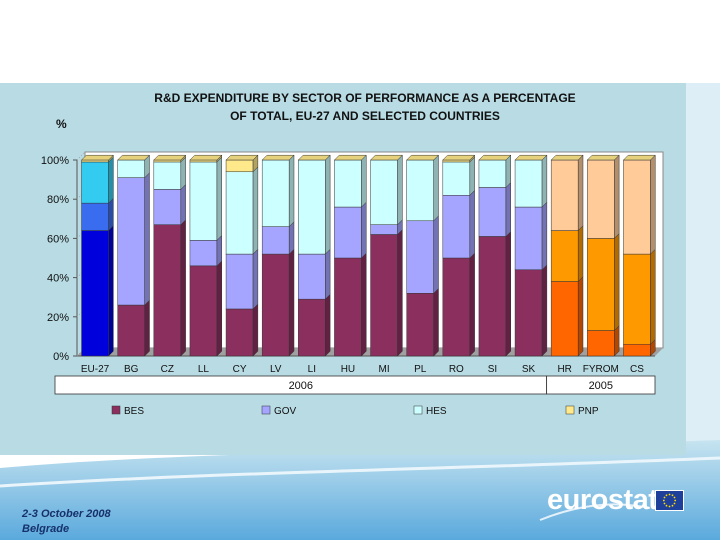 The height and width of the screenshot is (540, 720). What do you see at coordinates (111, 291) in the screenshot?
I see `bar-eu-27-bes-side` at bounding box center [111, 291].